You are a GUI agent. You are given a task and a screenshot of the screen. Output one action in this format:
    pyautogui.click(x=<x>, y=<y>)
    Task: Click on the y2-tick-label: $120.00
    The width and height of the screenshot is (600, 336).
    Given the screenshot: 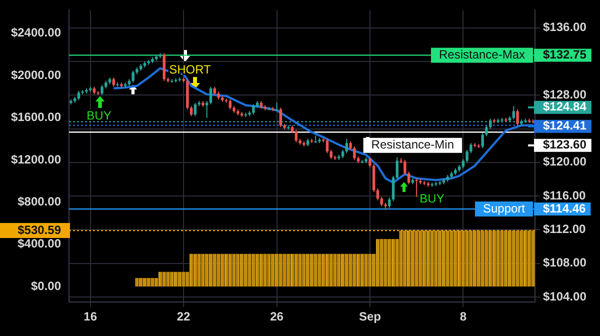 What is the action you would take?
    pyautogui.click(x=565, y=161)
    